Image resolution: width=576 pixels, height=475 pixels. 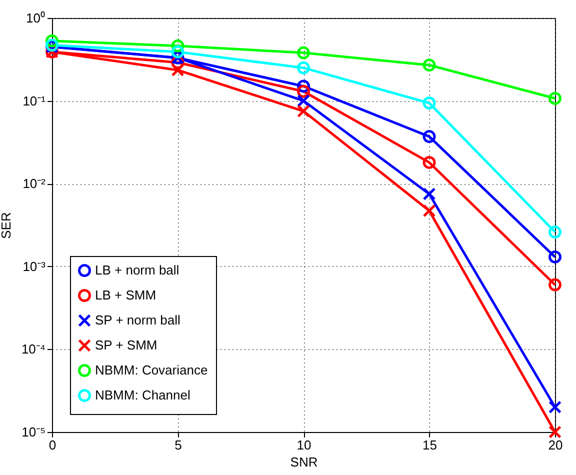 I want to click on x-tick-label: 15, so click(x=429, y=445).